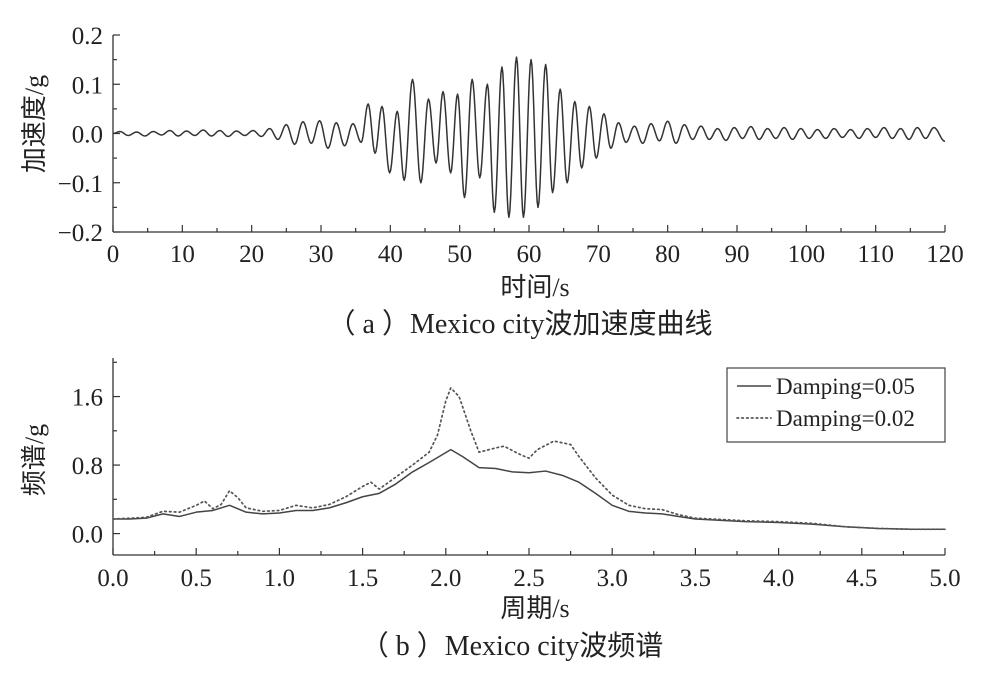 This screenshot has width=994, height=673. Describe the element at coordinates (113, 254) in the screenshot. I see `x-tick-label: 0` at that location.